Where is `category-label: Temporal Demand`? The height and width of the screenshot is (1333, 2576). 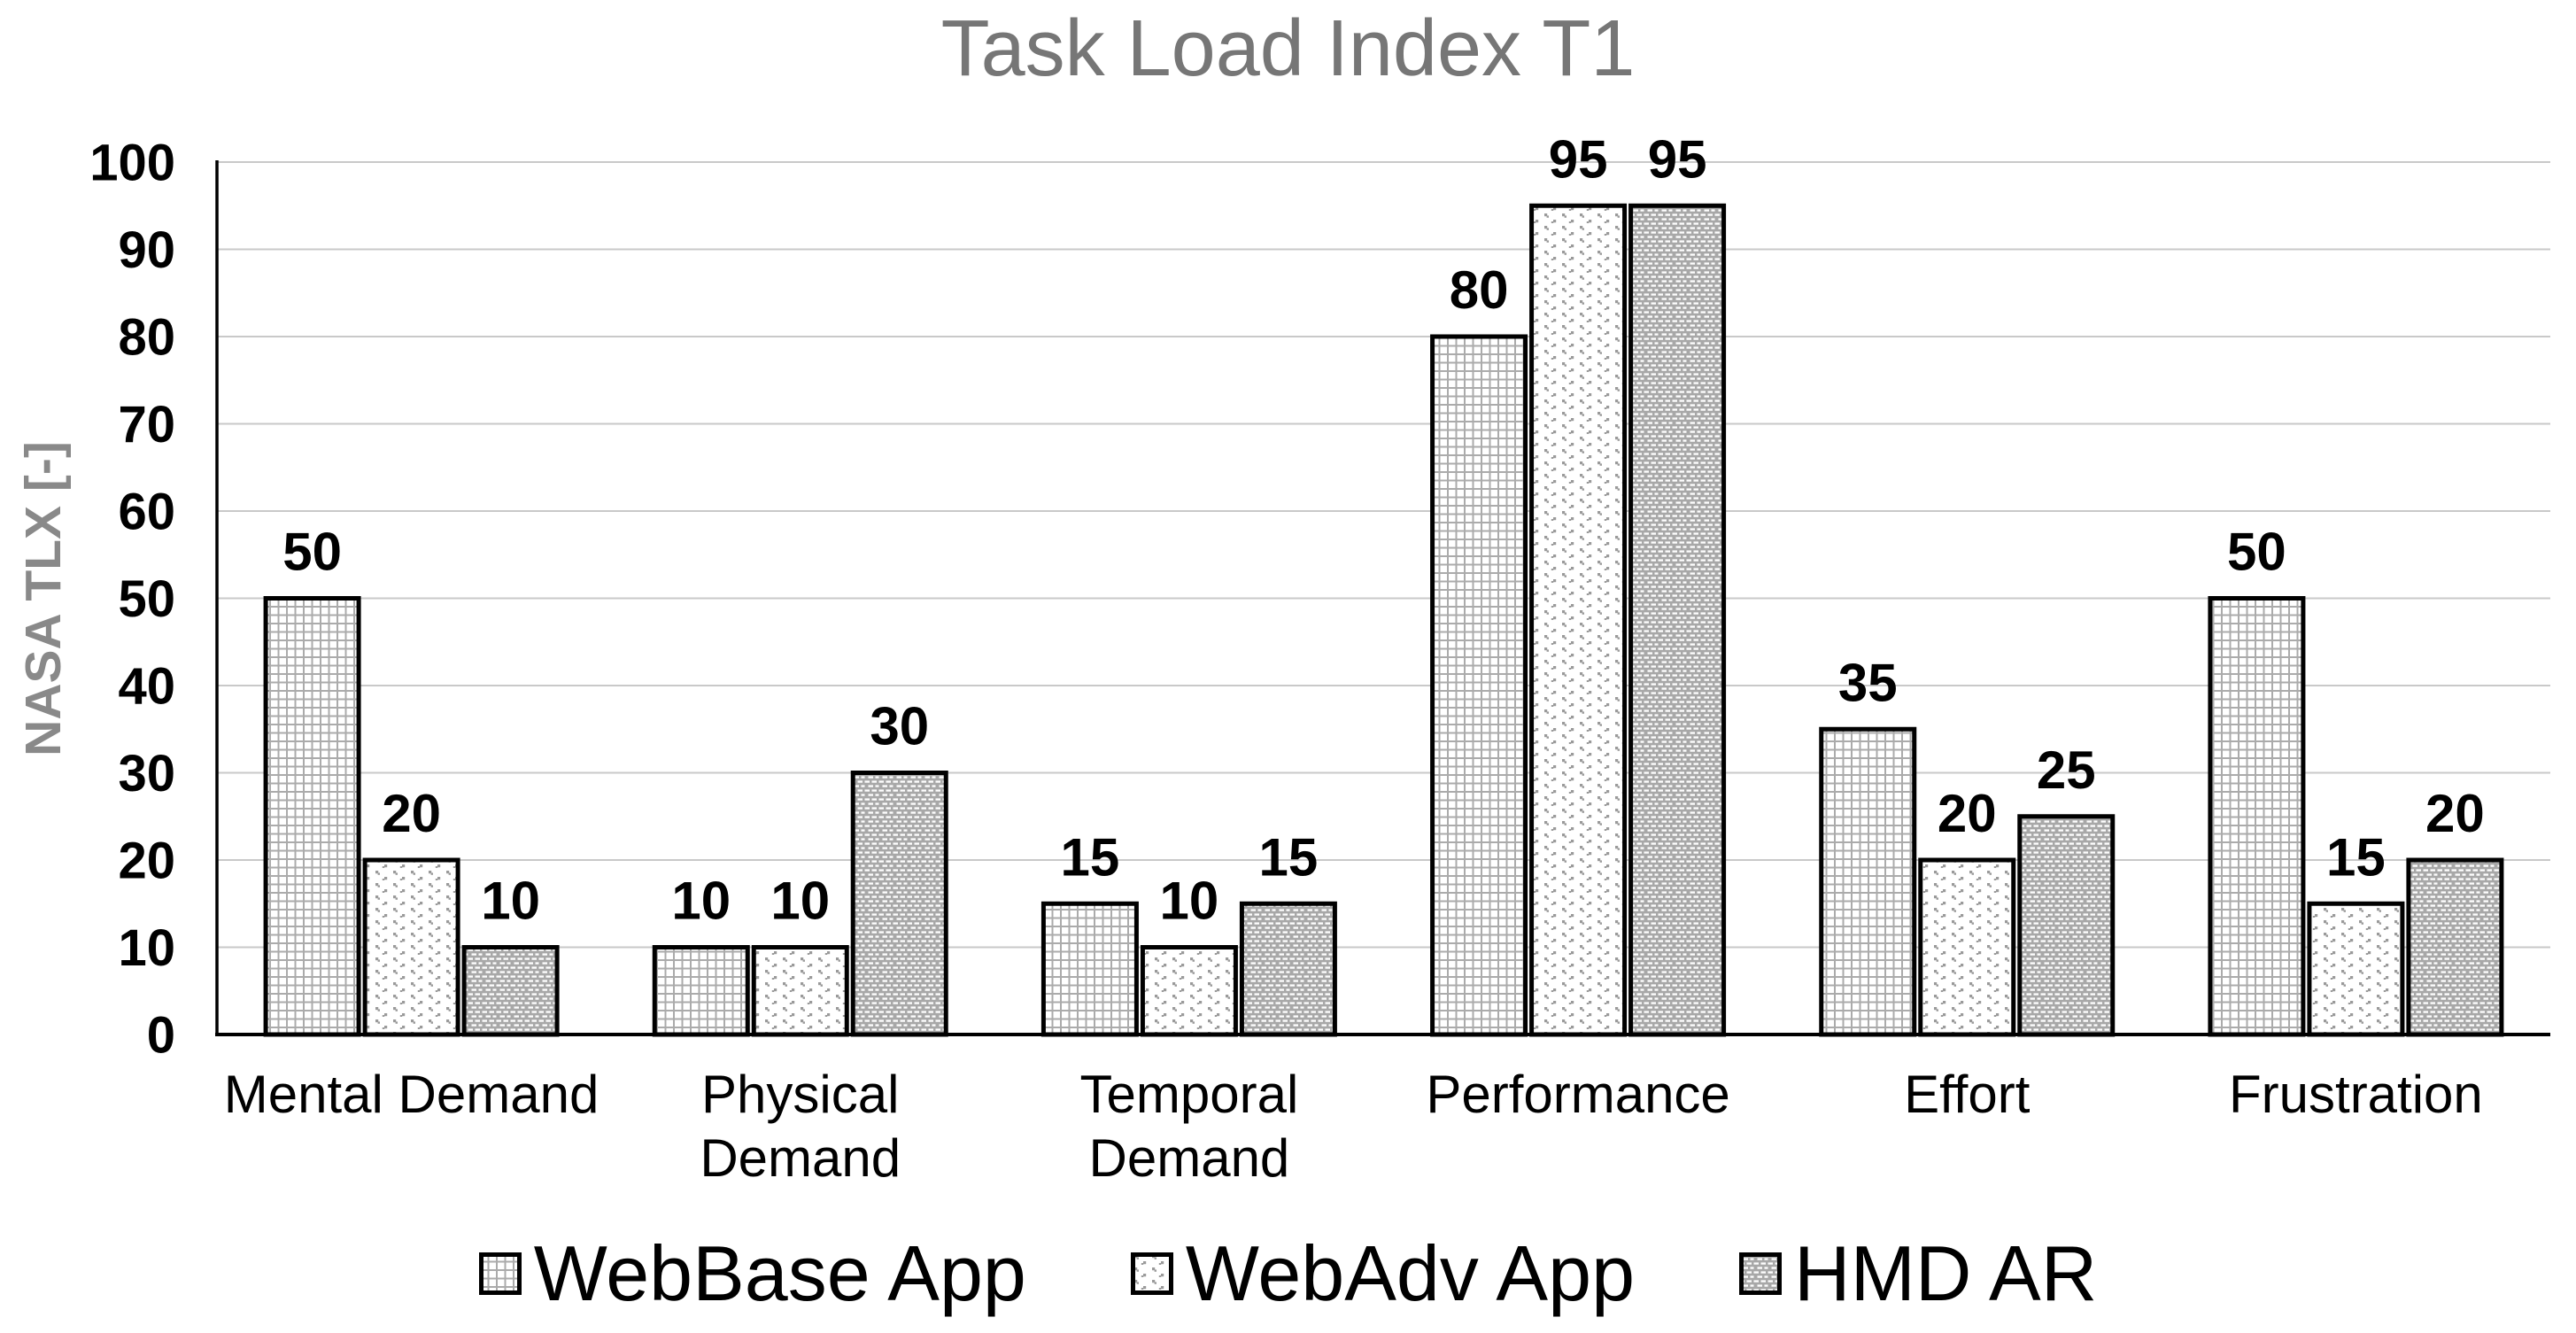
category-label: Temporal Demand is located at coordinates (1189, 1126).